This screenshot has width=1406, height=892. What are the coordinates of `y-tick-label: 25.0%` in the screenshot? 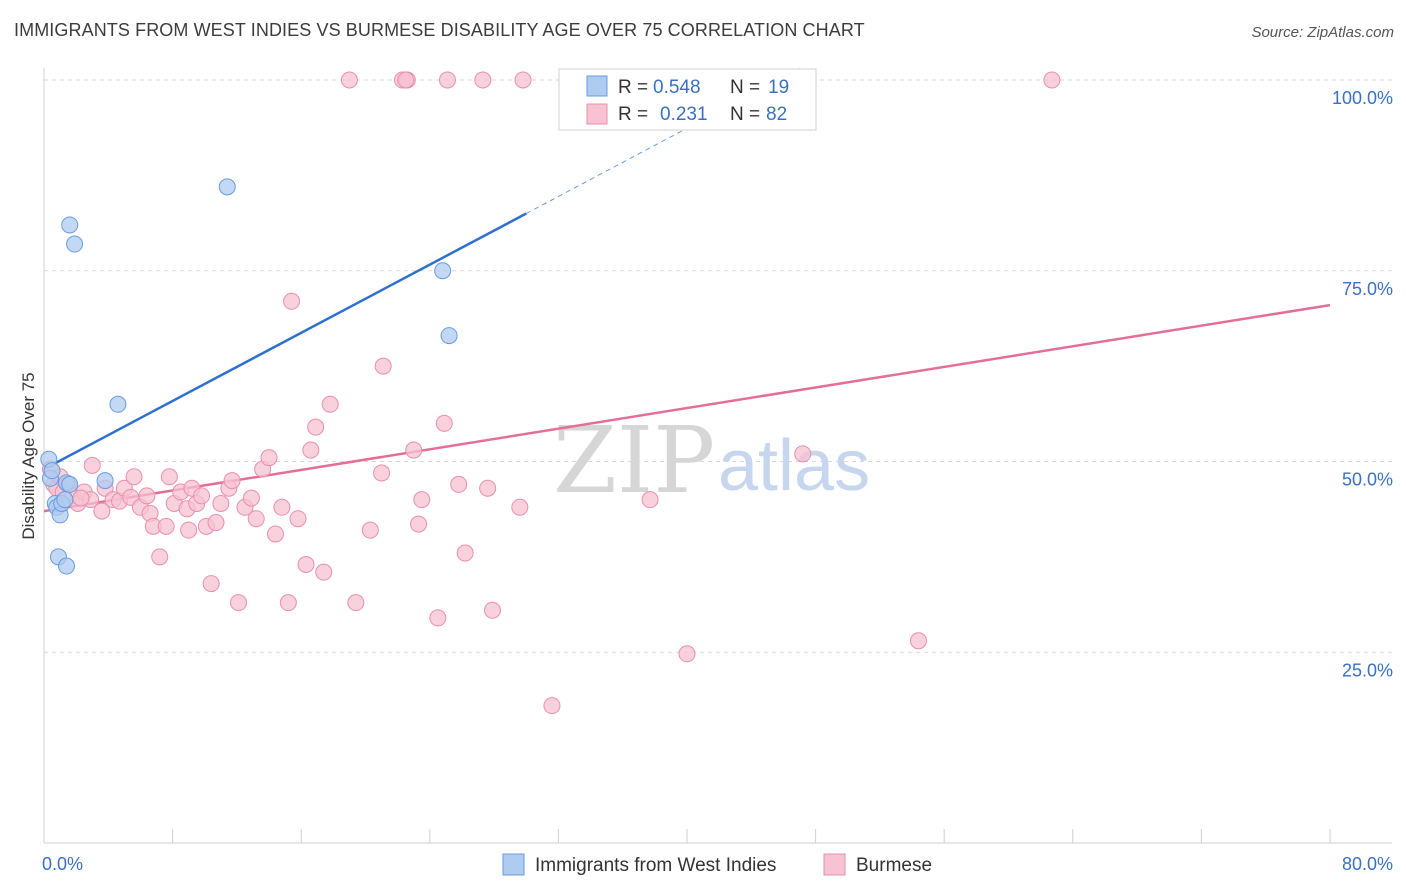 It's located at (1367, 670).